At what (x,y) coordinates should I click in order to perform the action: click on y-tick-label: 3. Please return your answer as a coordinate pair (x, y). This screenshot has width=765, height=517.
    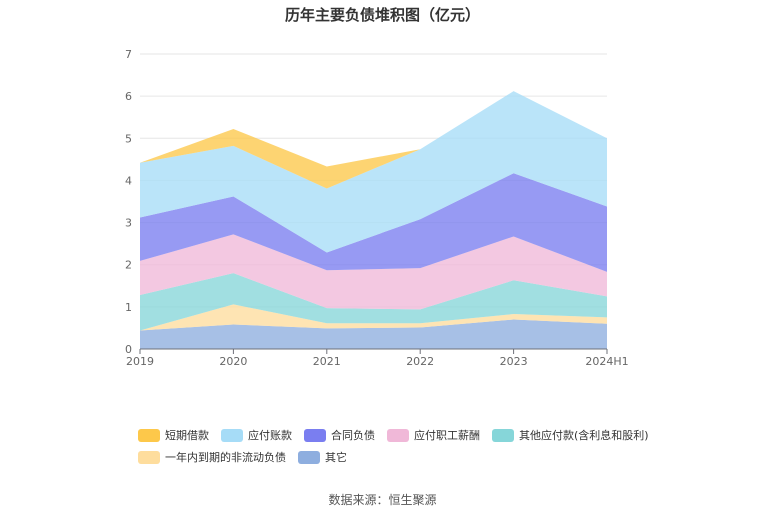
    Looking at the image, I should click on (128, 223).